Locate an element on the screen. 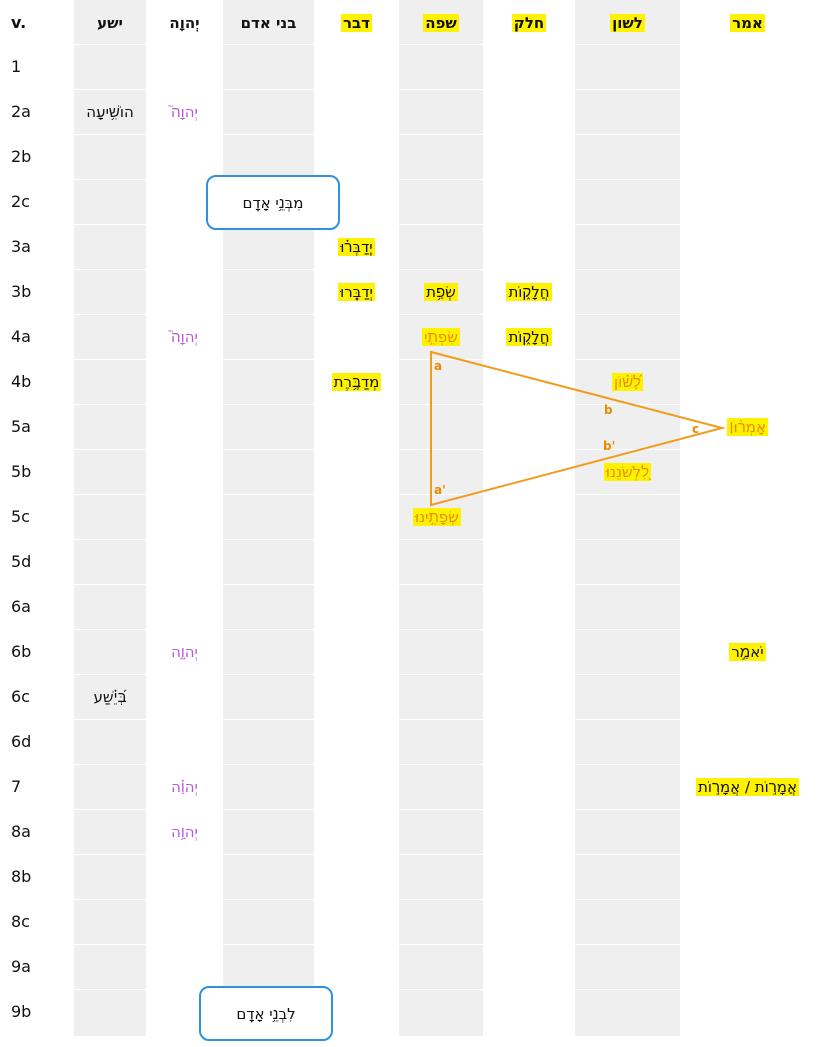 This screenshot has width=825, height=1047. cell-4a-chalak-text: חֲלָק֑וֹת is located at coordinates (529, 336).